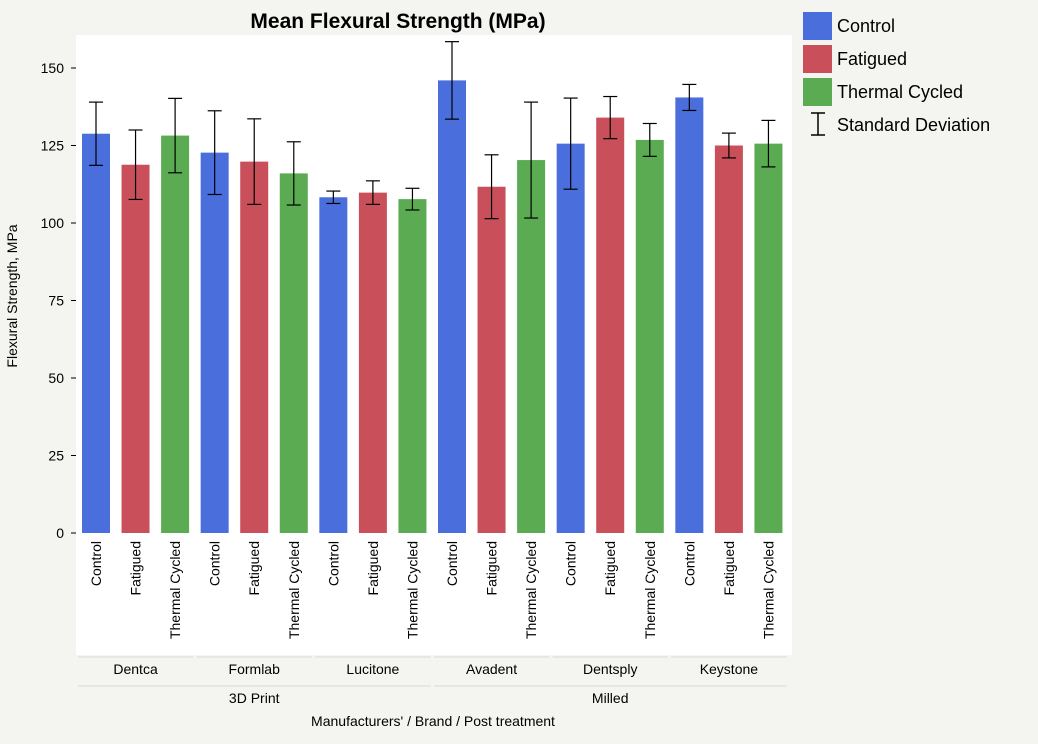  Describe the element at coordinates (135, 669) in the screenshot. I see `brand-label: Dentca` at that location.